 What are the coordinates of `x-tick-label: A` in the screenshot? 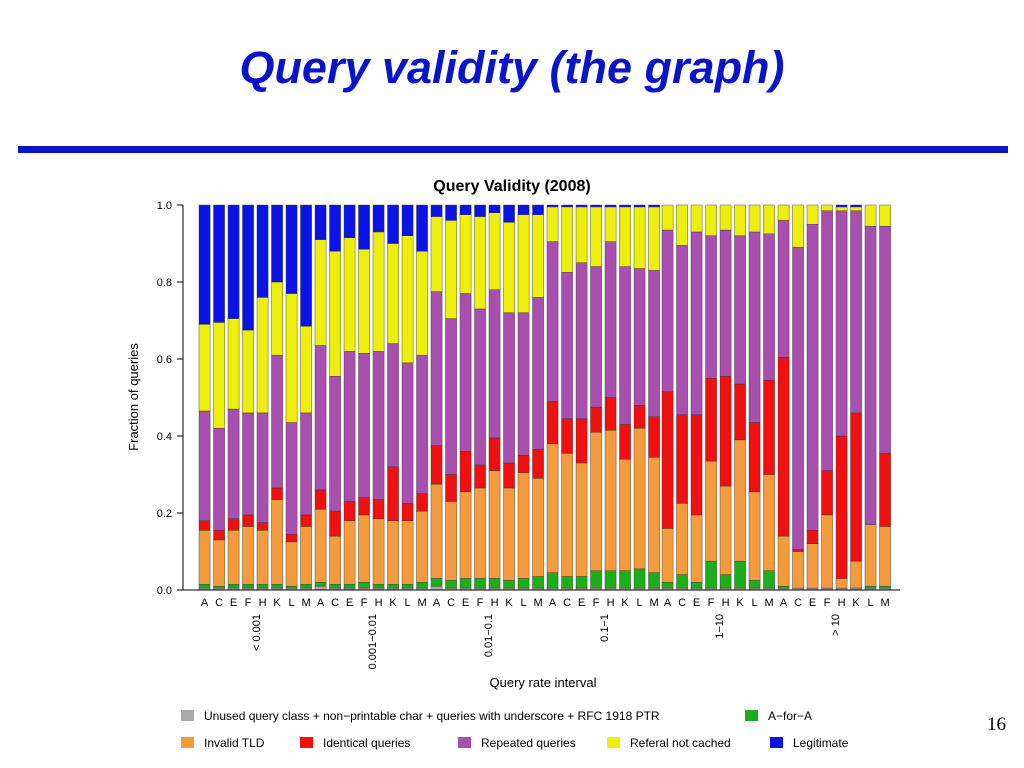 It's located at (321, 603).